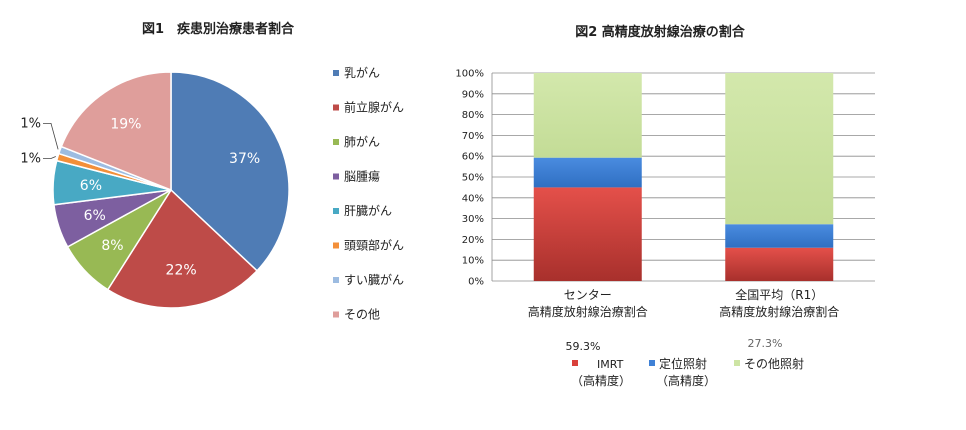 This screenshot has width=966, height=430. I want to click on bar-legend: 59.3% 27.3% IMRT （高精度） 定位照射 （高精度） その他照射, so click(685, 362).